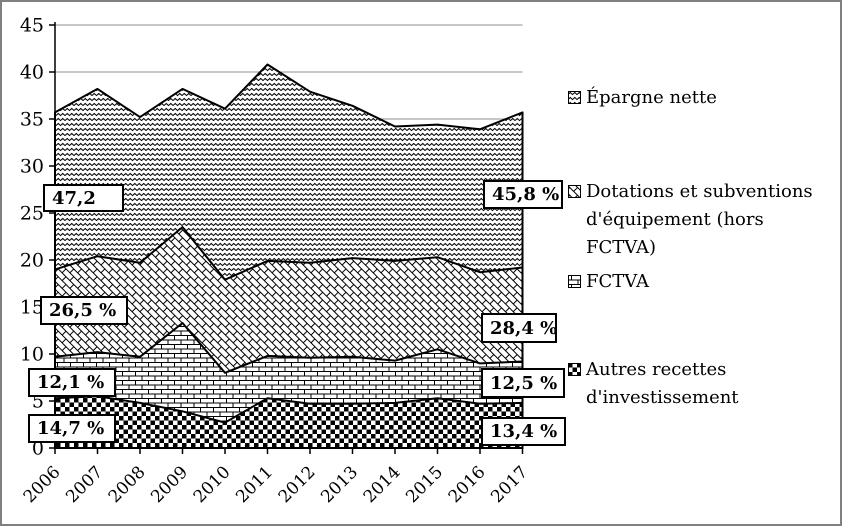 This screenshot has width=842, height=526. What do you see at coordinates (289, 422) in the screenshot?
I see `area-checkerboard` at bounding box center [289, 422].